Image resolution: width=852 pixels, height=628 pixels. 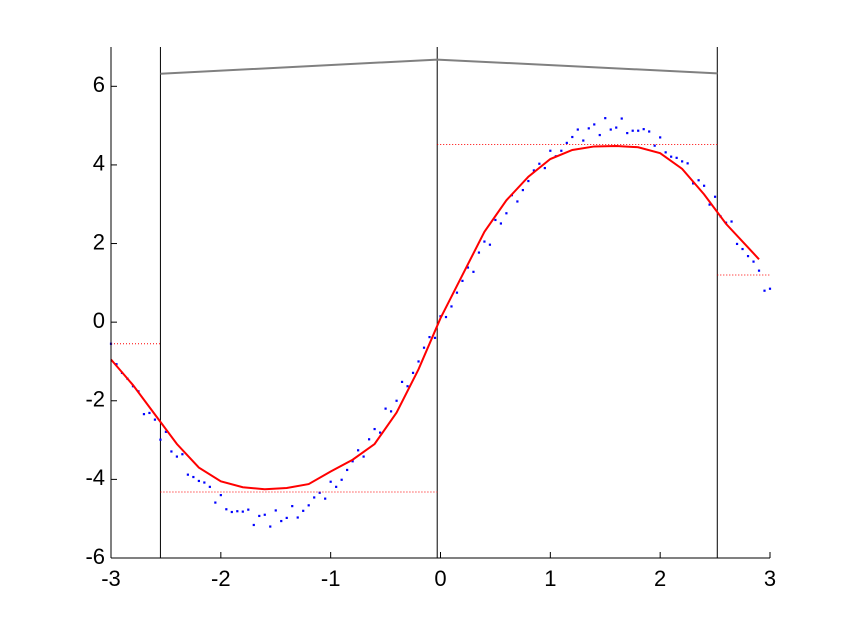 What do you see at coordinates (99, 241) in the screenshot?
I see `y-tick-label: 2` at bounding box center [99, 241].